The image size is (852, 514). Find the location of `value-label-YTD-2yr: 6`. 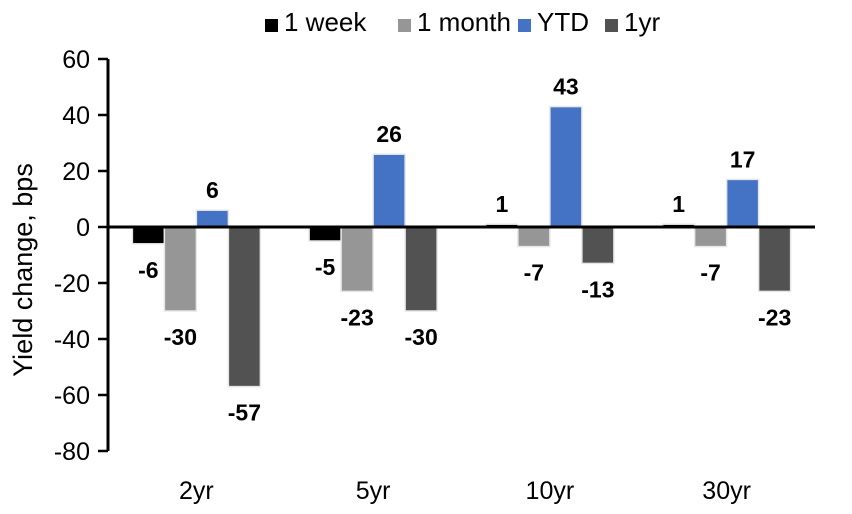

value-label-YTD-2yr: 6 is located at coordinates (212, 190).